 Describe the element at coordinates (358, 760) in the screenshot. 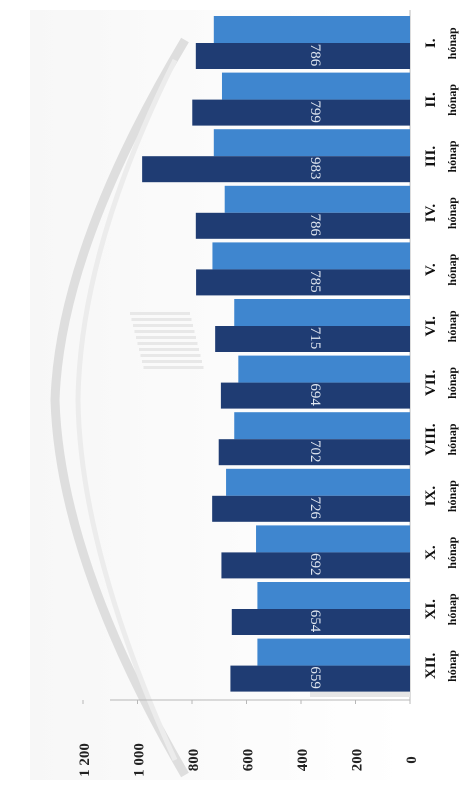

I see `value-tick-label: 200` at that location.